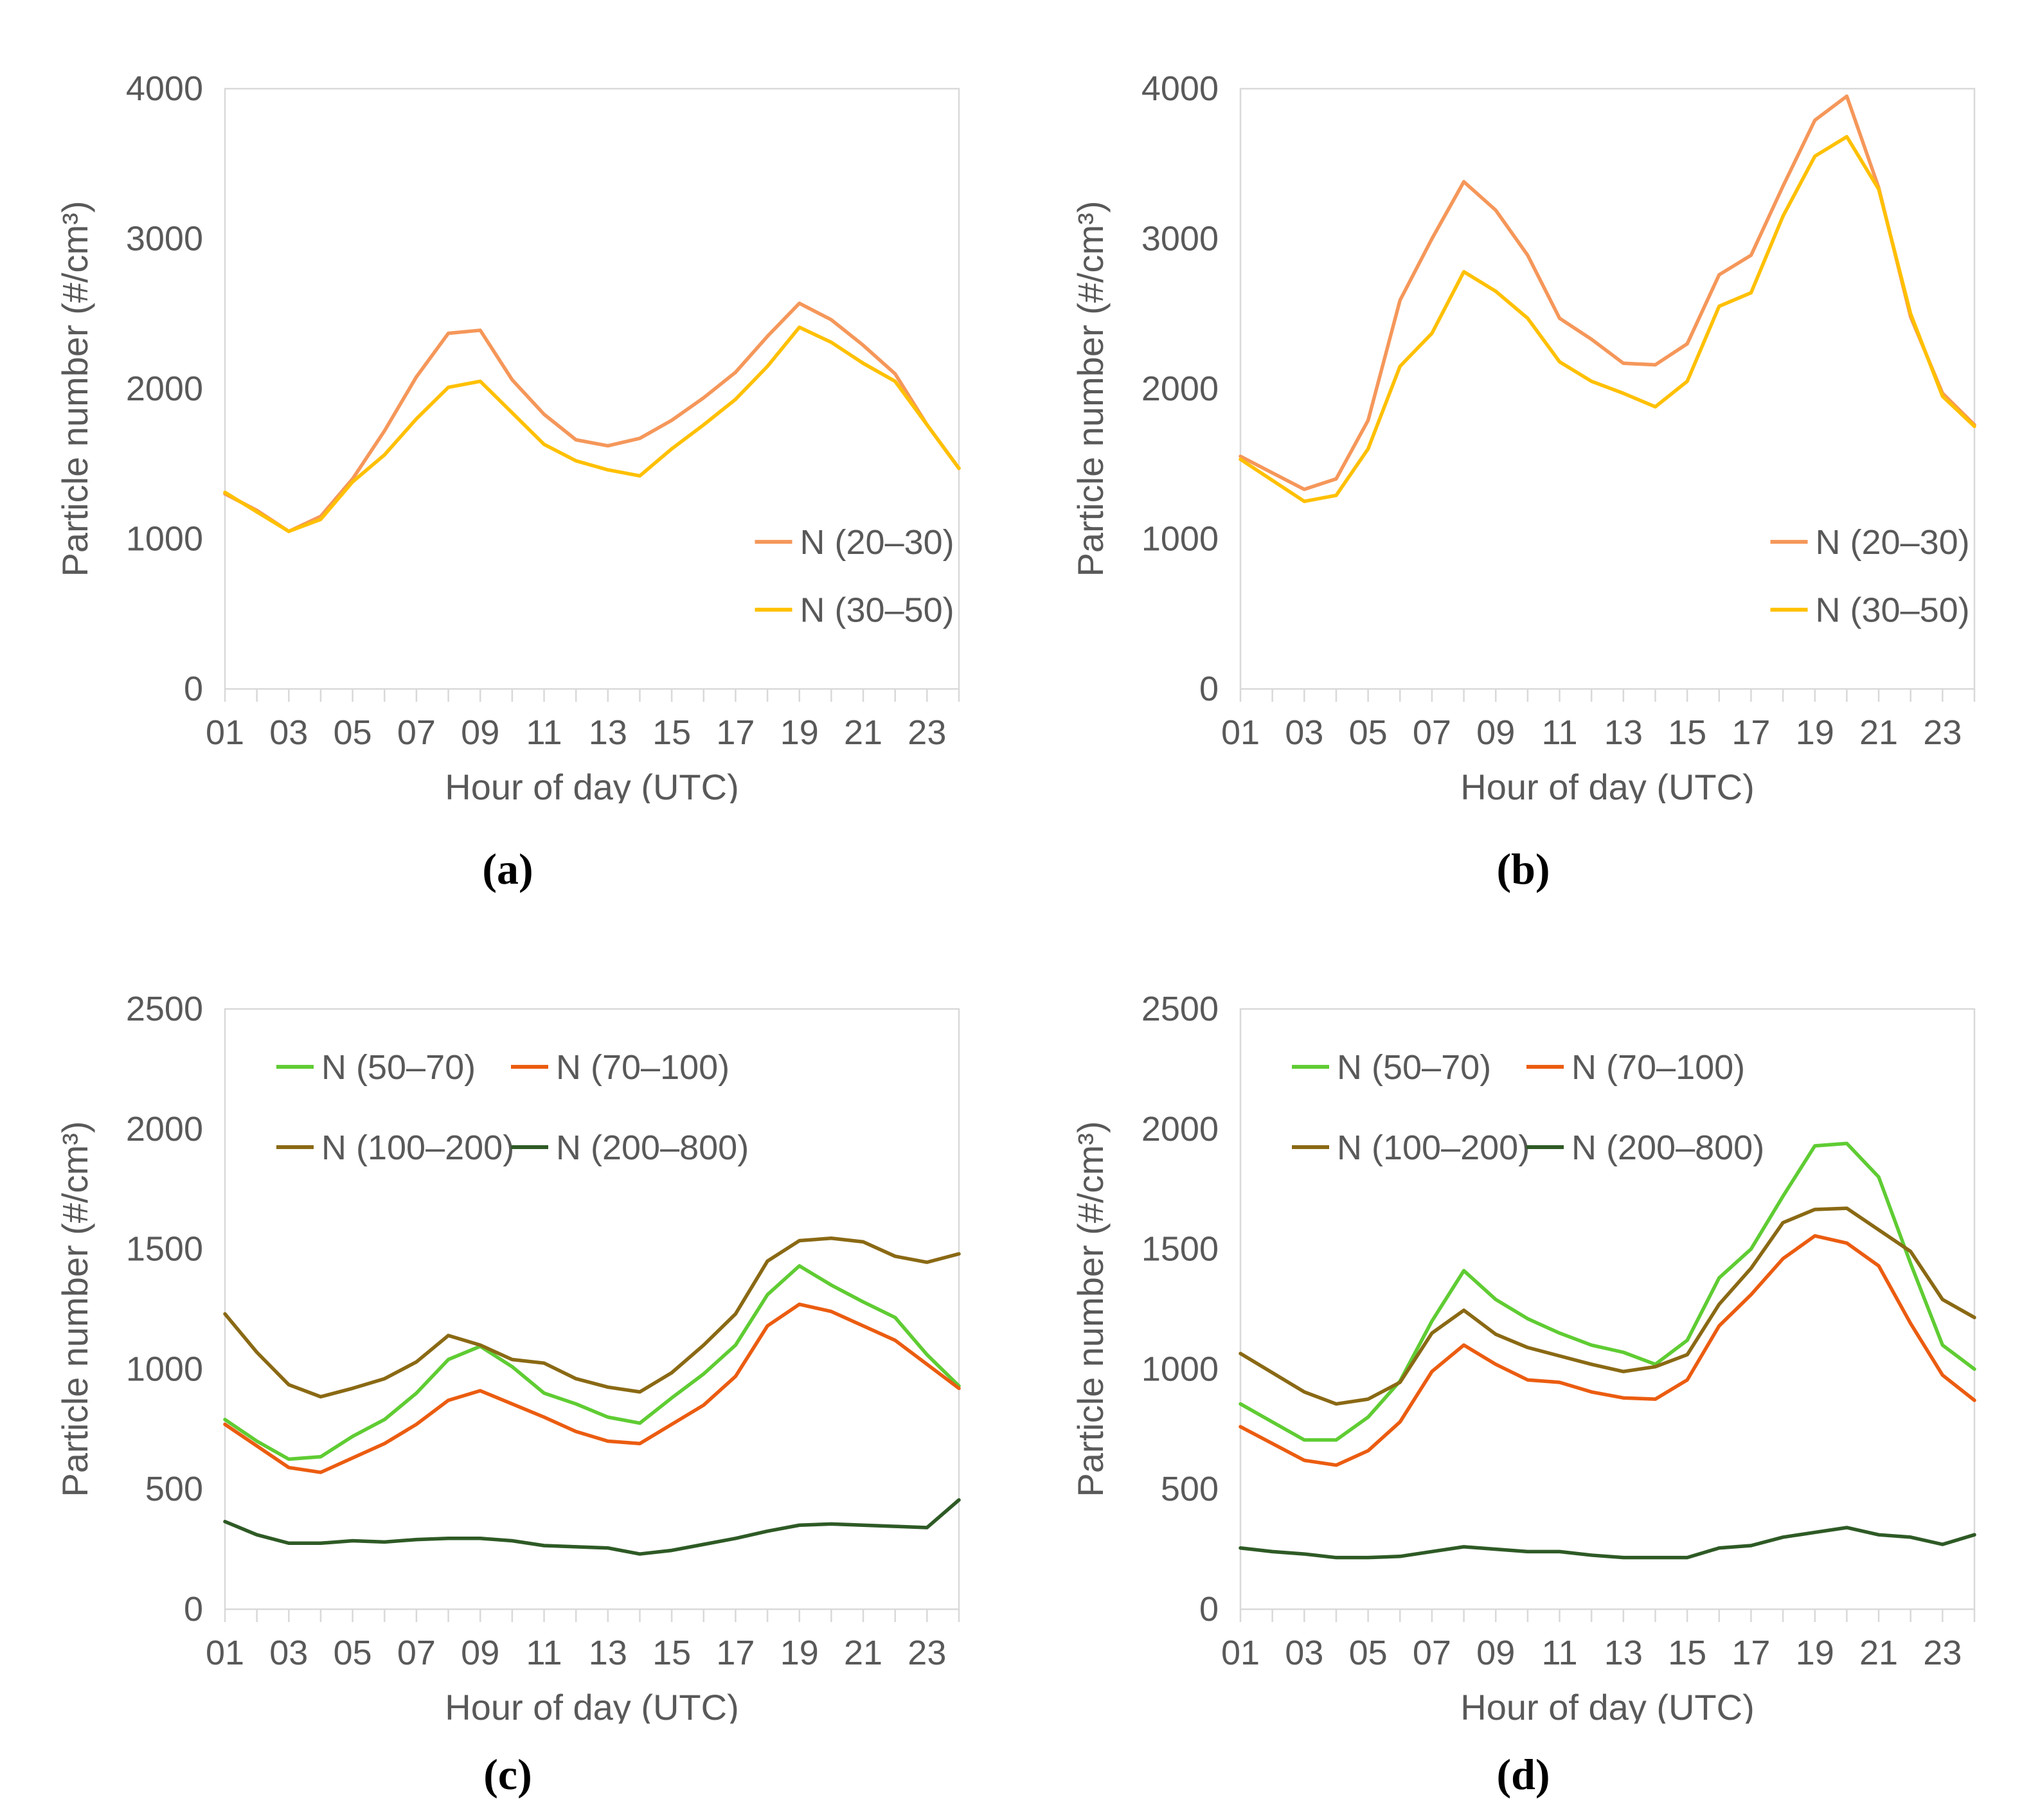  Describe the element at coordinates (1523, 1774) in the screenshot. I see `panel-label-d: (d)` at that location.